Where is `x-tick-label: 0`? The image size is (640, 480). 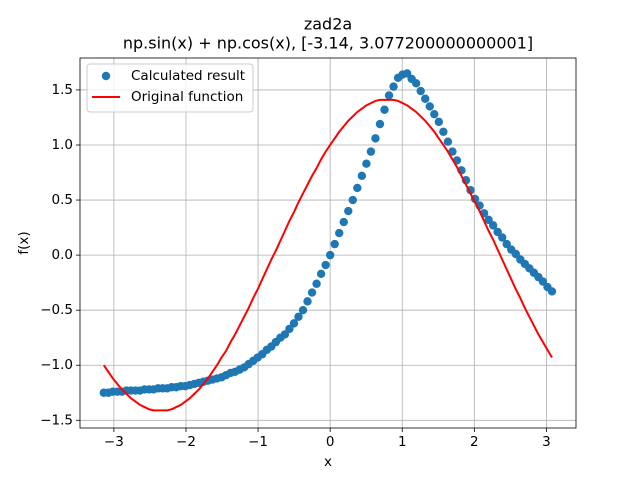
x-tick-label: 0 is located at coordinates (330, 442).